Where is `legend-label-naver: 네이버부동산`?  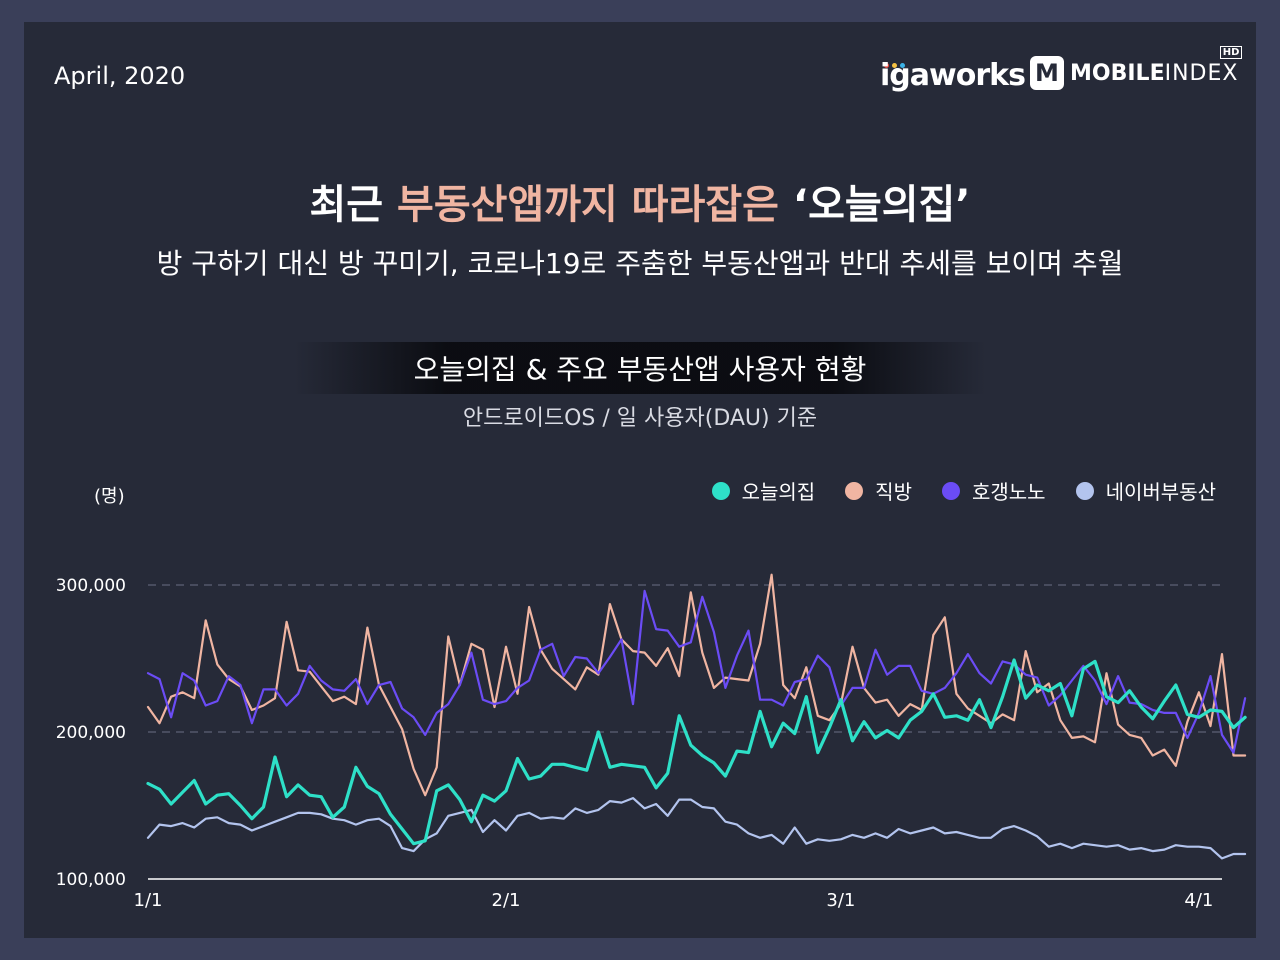 legend-label-naver: 네이버부동산 is located at coordinates (1160, 492).